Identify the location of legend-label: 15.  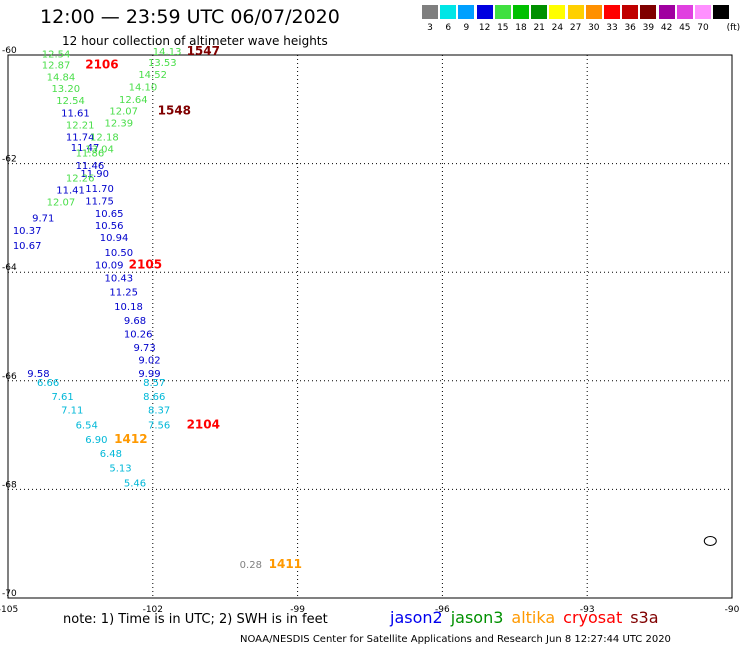
(503, 28).